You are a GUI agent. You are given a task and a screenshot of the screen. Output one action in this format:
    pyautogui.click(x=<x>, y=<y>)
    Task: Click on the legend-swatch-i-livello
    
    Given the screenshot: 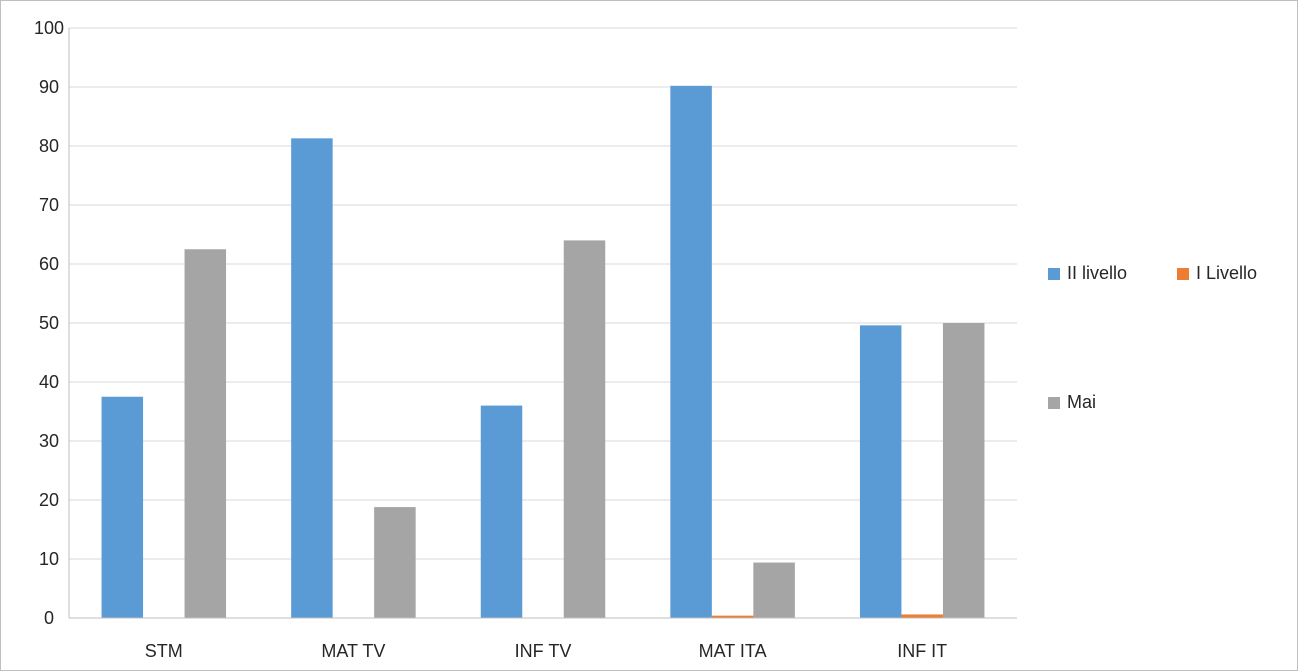 What is the action you would take?
    pyautogui.click(x=1183, y=274)
    